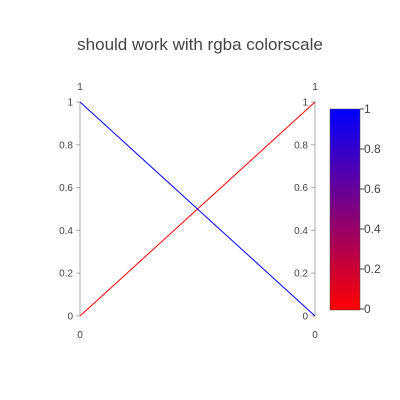 Image resolution: width=400 pixels, height=400 pixels. What do you see at coordinates (372, 189) in the screenshot?
I see `colorbar-tick-label: 0.6` at bounding box center [372, 189].